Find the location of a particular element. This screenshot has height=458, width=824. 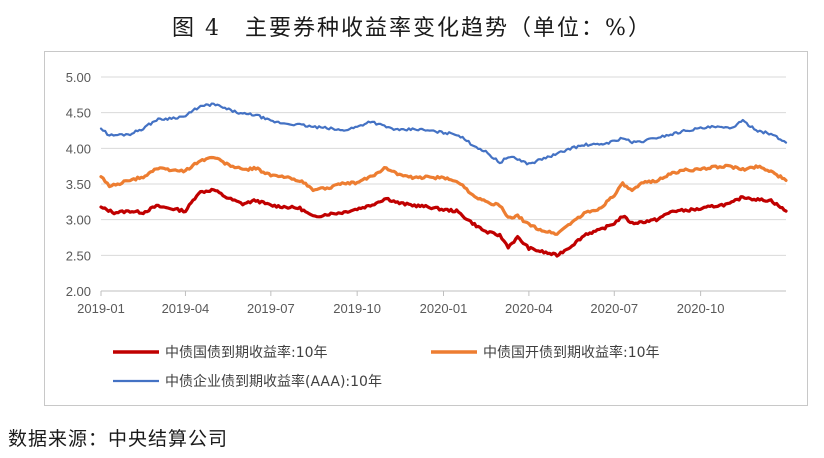

y-tick-label: 3.00 is located at coordinates (78, 220).